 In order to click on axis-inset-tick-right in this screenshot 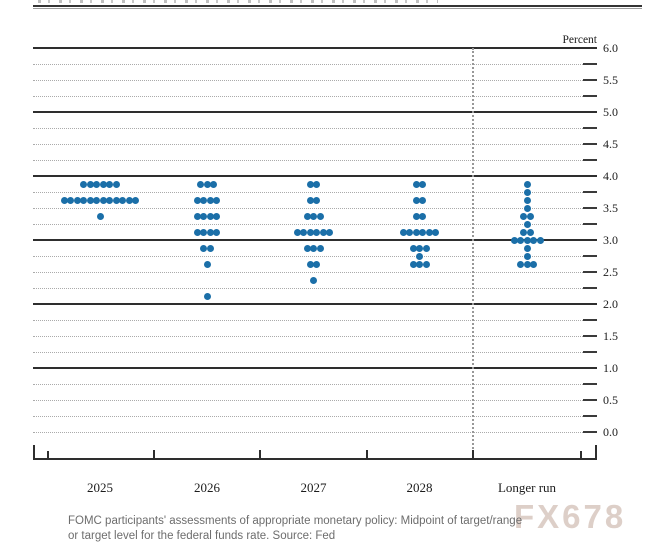, I will do `click(581, 454)`.